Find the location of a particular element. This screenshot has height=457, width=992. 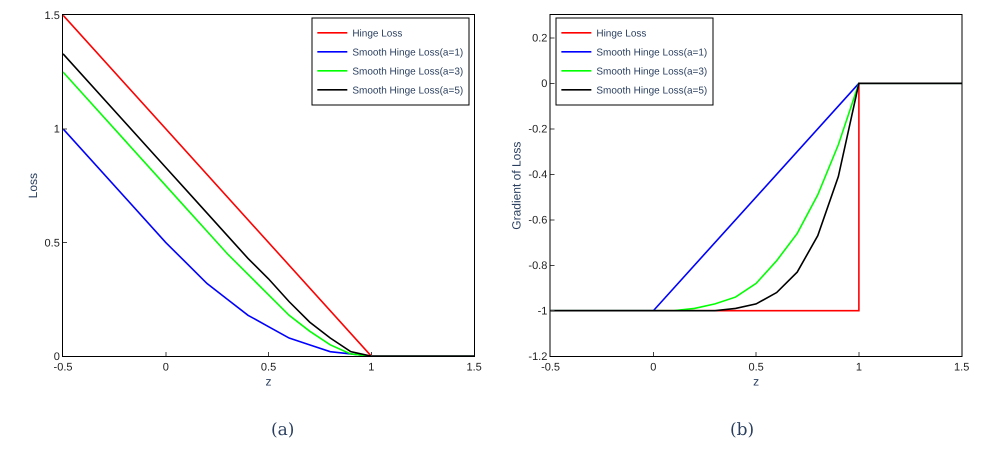

y-tick-label: 1.5 is located at coordinates (52, 16).